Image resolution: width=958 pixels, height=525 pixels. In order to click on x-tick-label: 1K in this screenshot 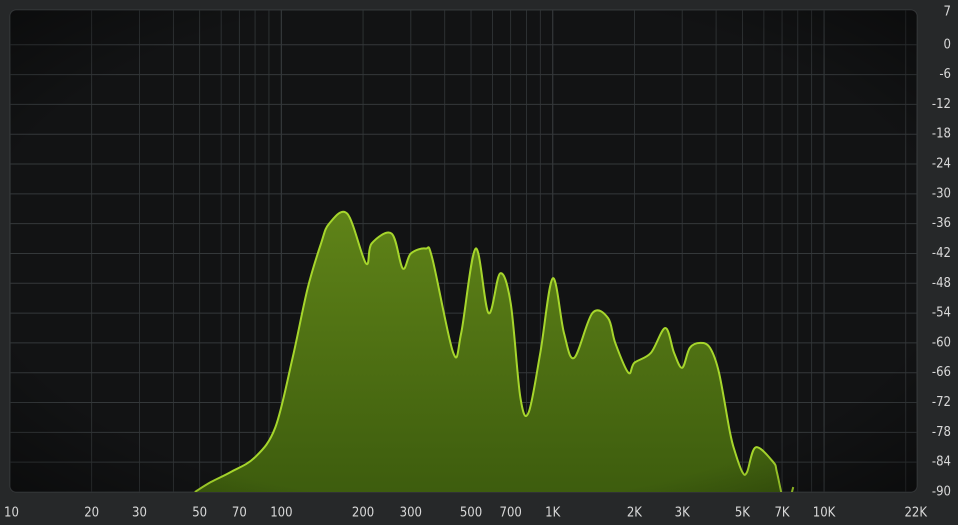, I will do `click(552, 513)`.